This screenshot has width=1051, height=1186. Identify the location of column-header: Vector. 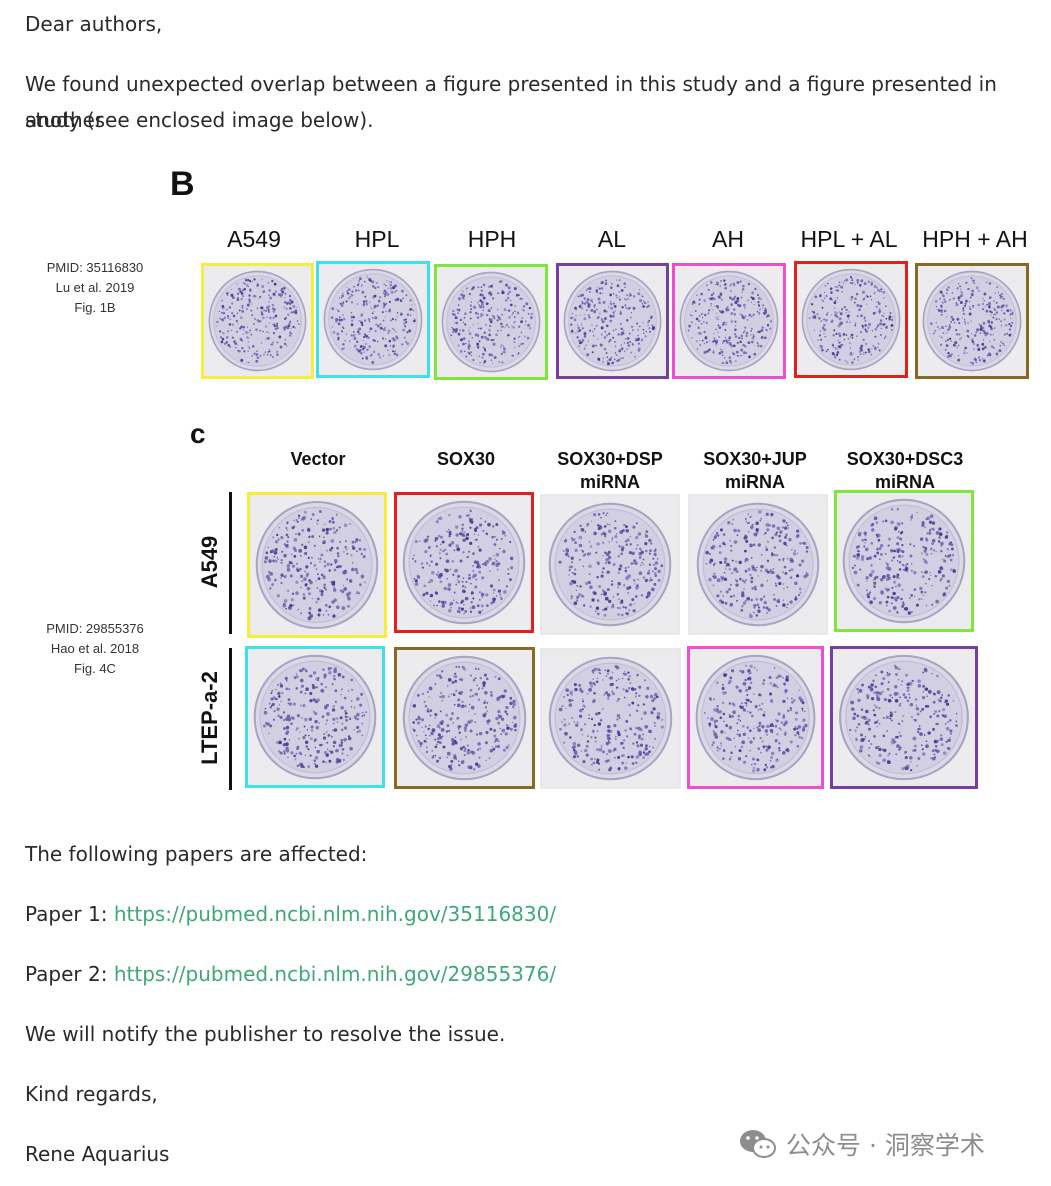
(318, 471).